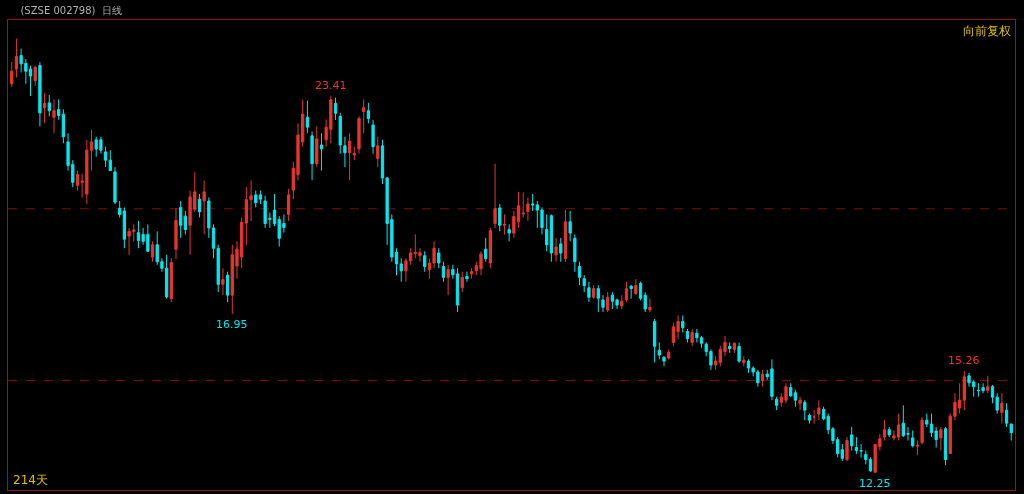 The height and width of the screenshot is (494, 1024). I want to click on annotation: 23.41, so click(331, 85).